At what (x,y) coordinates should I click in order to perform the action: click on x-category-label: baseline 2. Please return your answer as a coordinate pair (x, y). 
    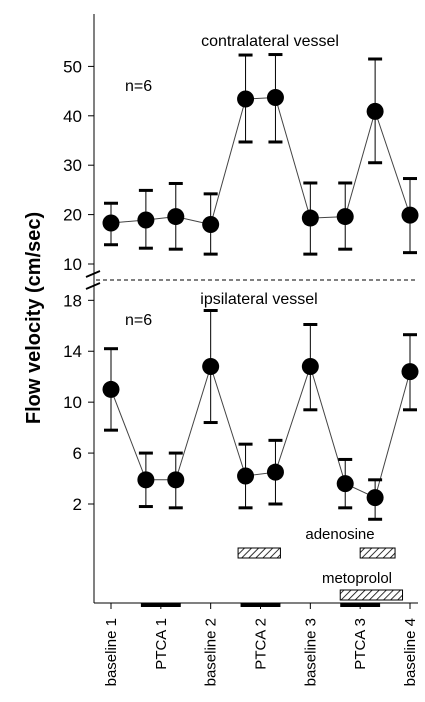
    Looking at the image, I should click on (211, 652).